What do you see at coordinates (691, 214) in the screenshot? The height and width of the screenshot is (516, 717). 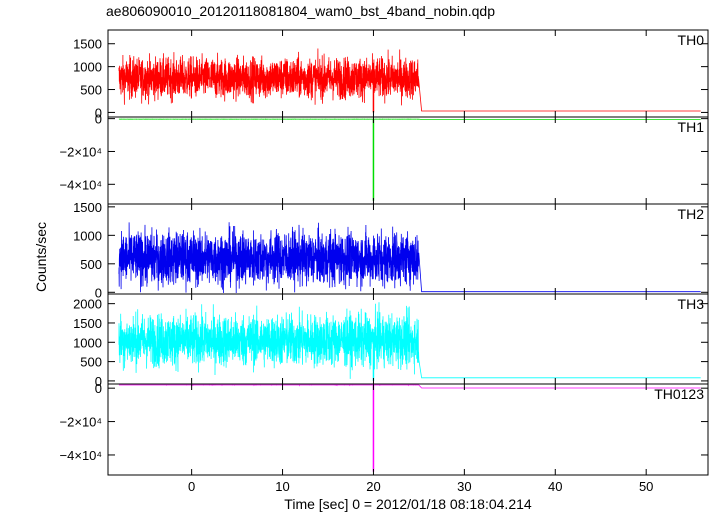 I see `panel-label: TH2` at bounding box center [691, 214].